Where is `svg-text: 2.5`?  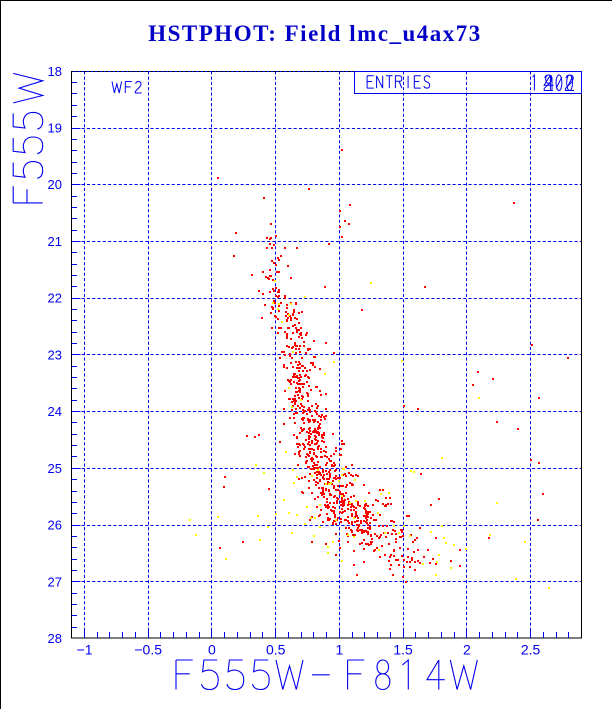 svg-text: 2.5 is located at coordinates (531, 650).